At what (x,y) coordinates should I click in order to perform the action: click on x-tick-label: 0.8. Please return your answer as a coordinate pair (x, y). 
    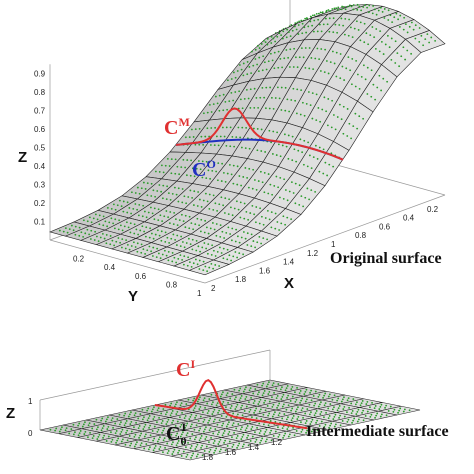
    Looking at the image, I should click on (361, 235).